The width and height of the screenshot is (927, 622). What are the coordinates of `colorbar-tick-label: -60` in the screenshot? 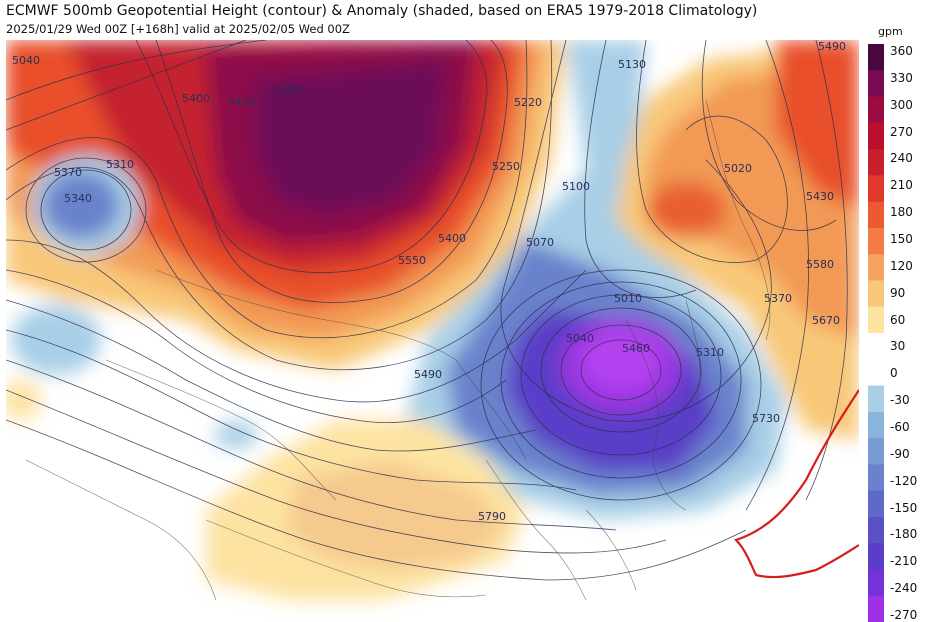 It's located at (900, 427).